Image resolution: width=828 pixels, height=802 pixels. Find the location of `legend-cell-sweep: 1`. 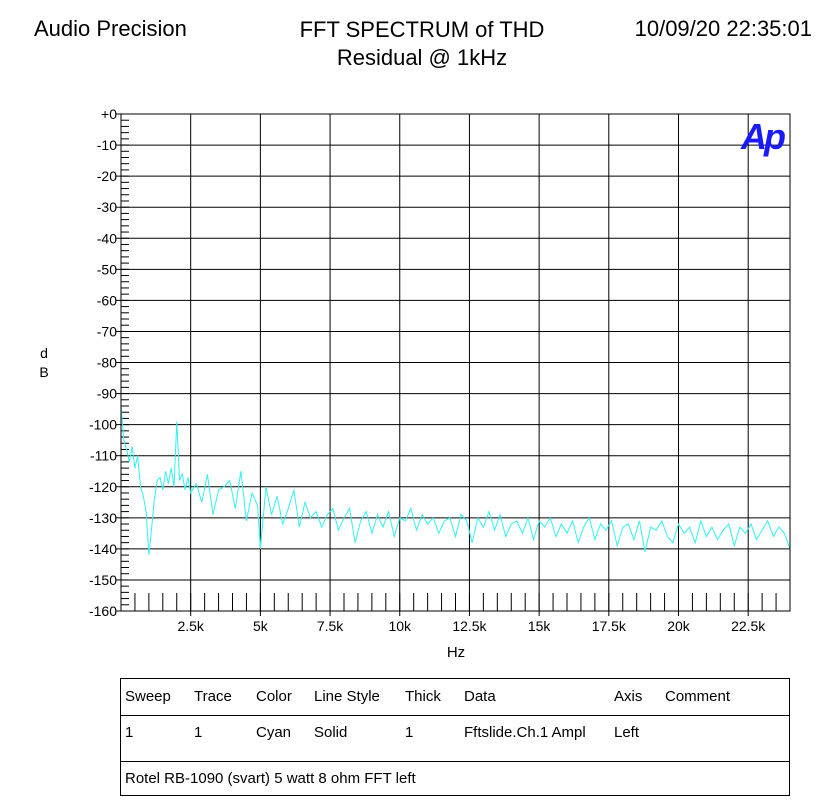

legend-cell-sweep: 1 is located at coordinates (129, 732).